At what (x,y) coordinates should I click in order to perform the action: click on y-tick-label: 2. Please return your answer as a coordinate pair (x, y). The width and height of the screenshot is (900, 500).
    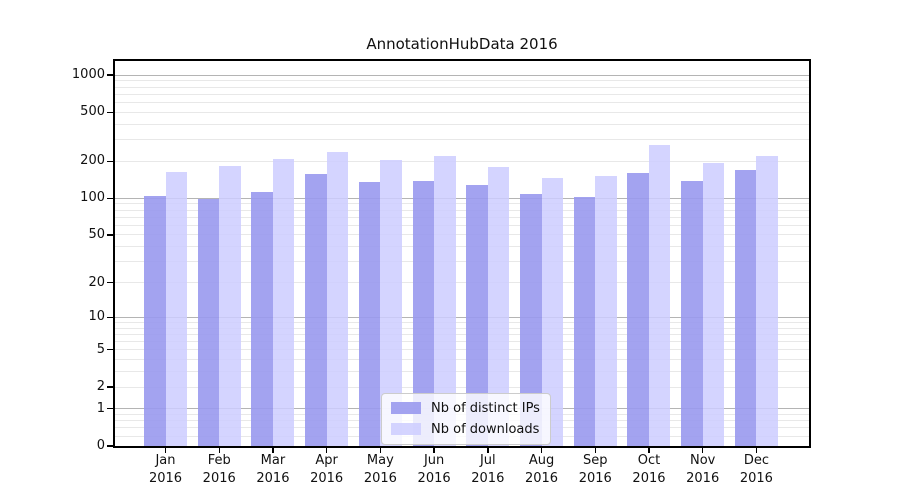
    Looking at the image, I should click on (100, 387).